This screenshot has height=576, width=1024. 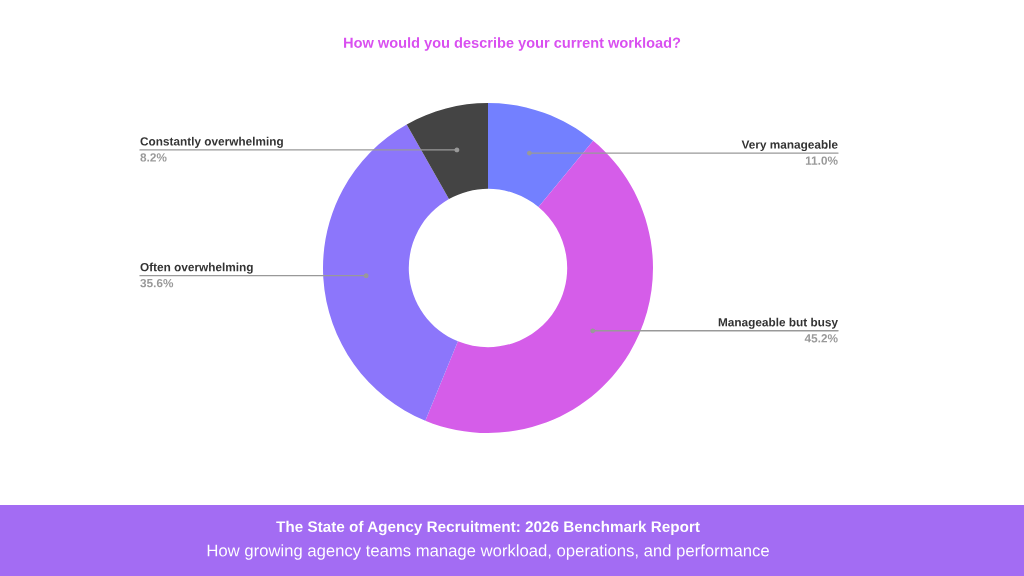 I want to click on slice-label: Often overwhelming, so click(x=196, y=268).